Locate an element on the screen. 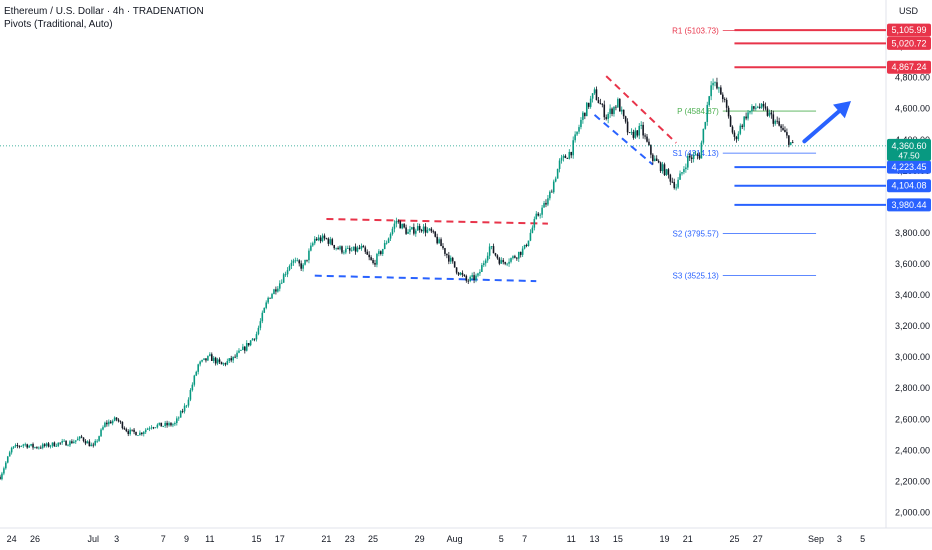  x-tick-label: Aug is located at coordinates (455, 539).